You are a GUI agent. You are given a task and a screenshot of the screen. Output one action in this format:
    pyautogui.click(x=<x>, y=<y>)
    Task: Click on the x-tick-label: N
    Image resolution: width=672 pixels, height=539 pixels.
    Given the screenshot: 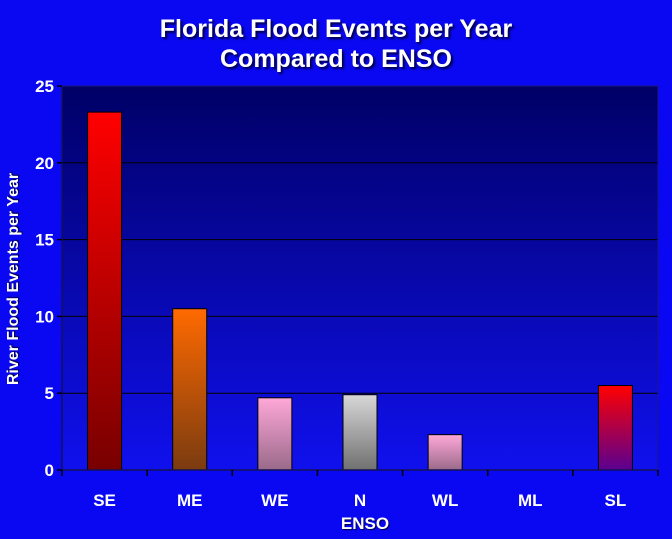 What is the action you would take?
    pyautogui.click(x=360, y=500)
    